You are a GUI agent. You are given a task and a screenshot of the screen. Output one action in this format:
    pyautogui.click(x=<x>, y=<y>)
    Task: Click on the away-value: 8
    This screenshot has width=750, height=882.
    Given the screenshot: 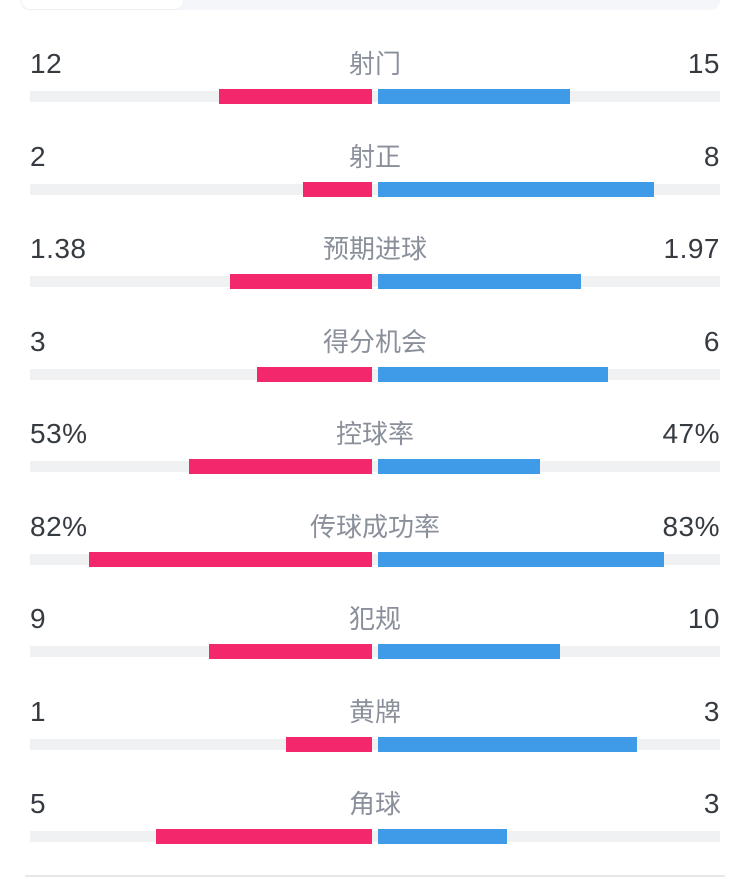 What is the action you would take?
    pyautogui.click(x=711, y=156)
    